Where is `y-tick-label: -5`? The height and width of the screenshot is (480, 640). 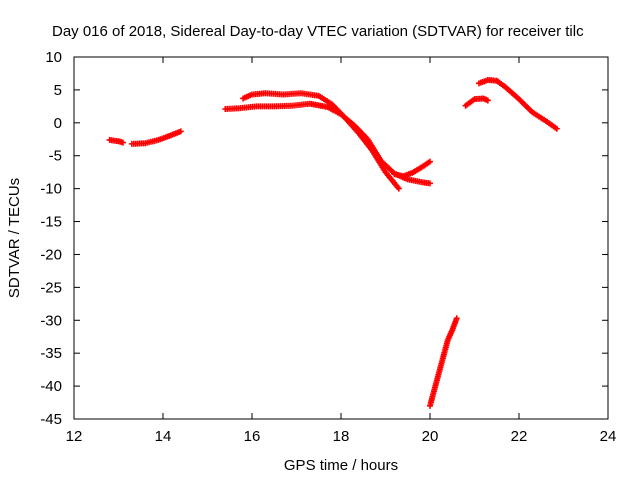
y-tick-label: -5 is located at coordinates (55, 156).